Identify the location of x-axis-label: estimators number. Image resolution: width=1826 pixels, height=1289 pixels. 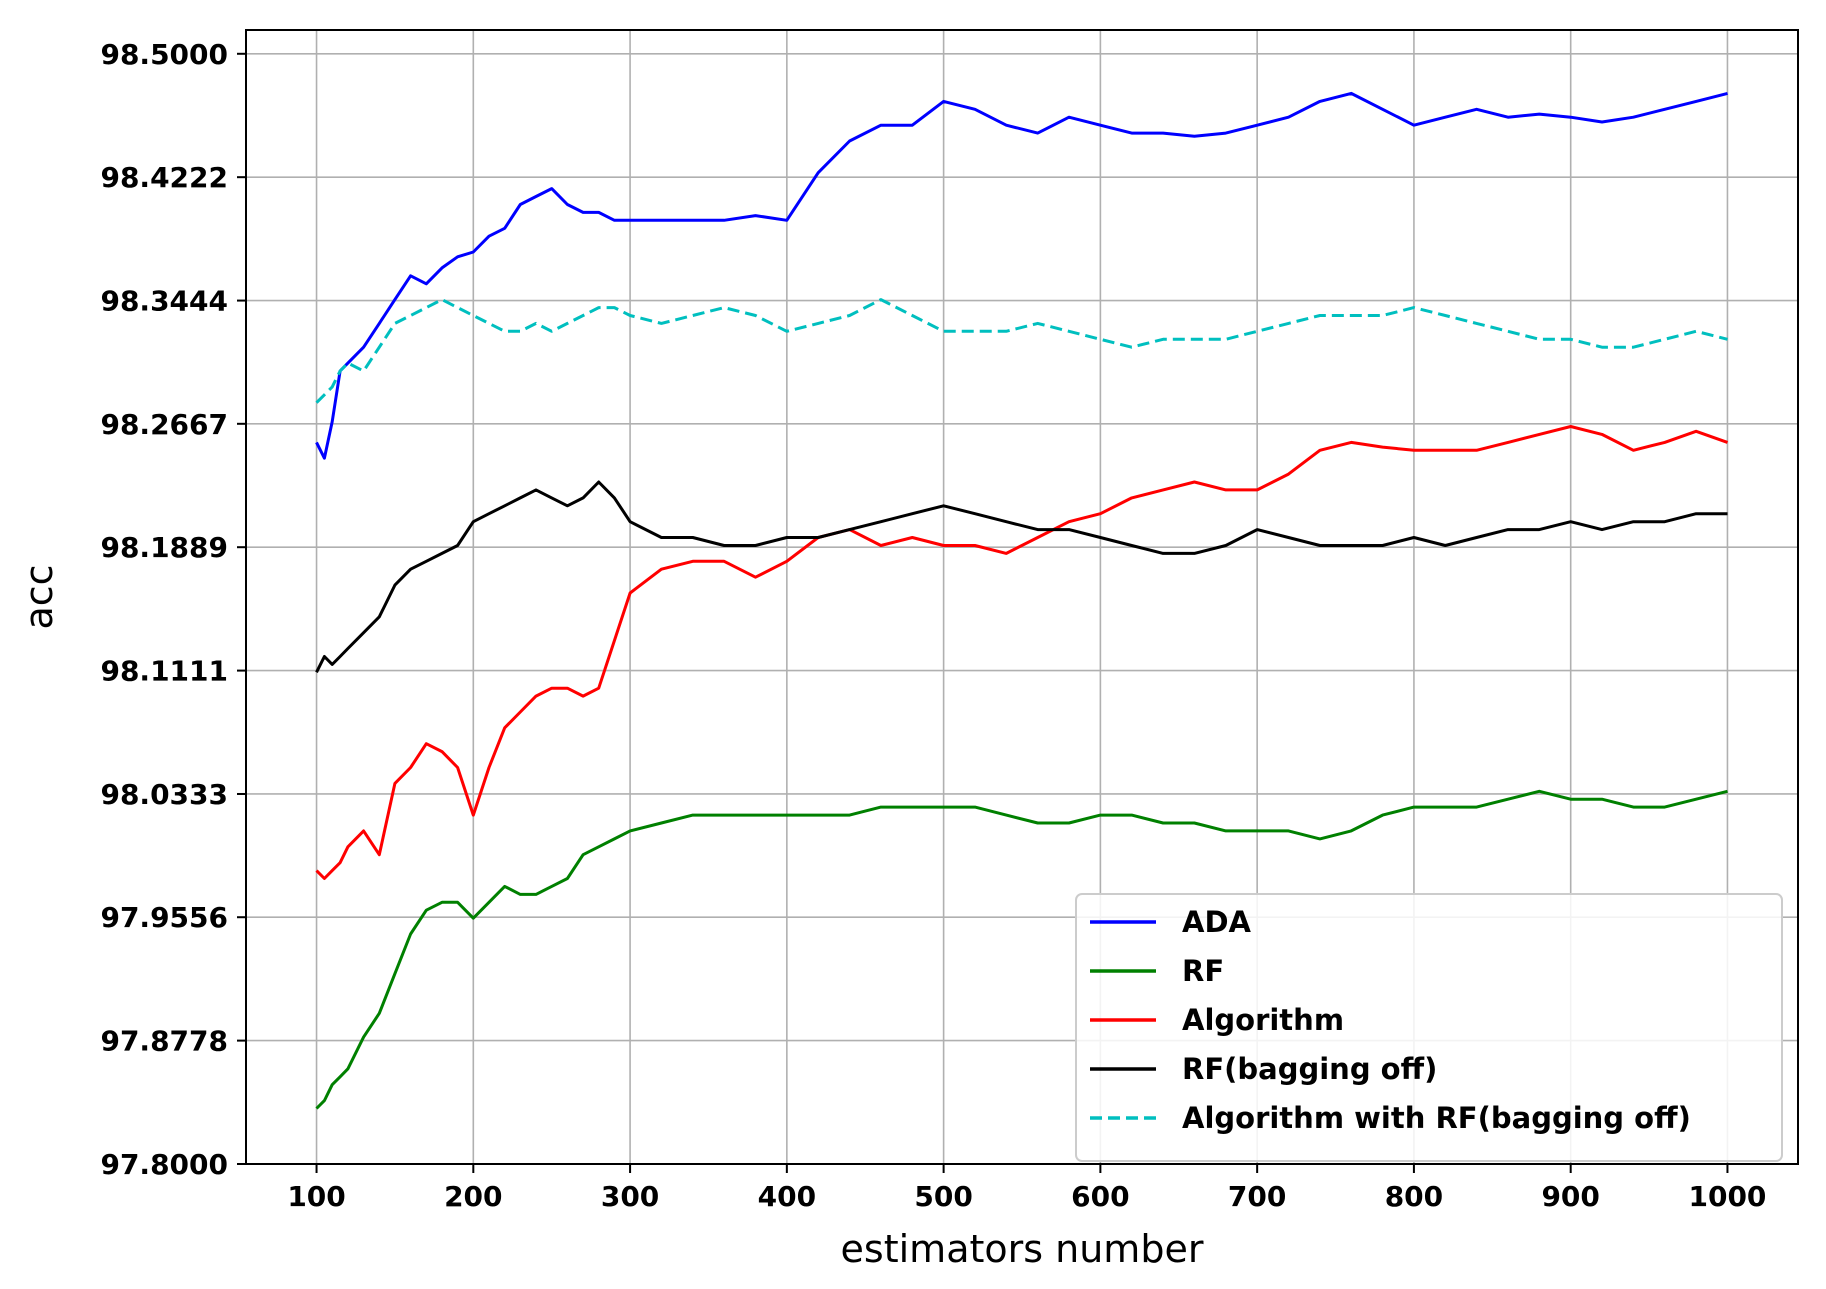
(1022, 1249).